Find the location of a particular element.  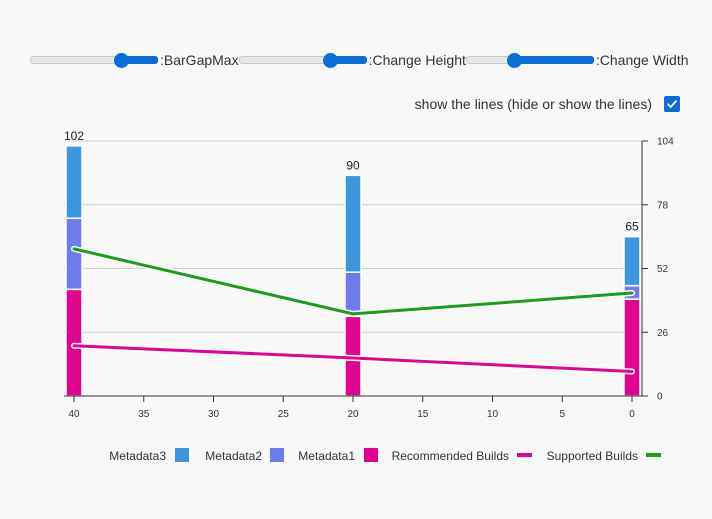

y-tick-label: 0 is located at coordinates (660, 397).